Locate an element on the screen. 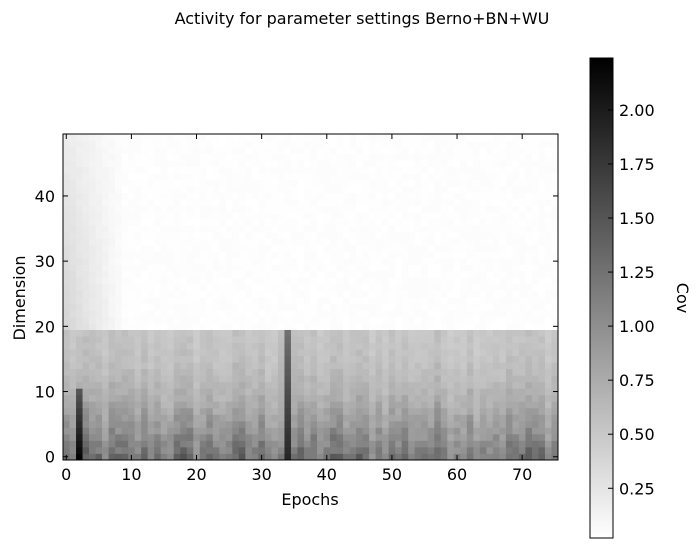 This screenshot has height=548, width=699. x-tick-label: 70 is located at coordinates (522, 474).